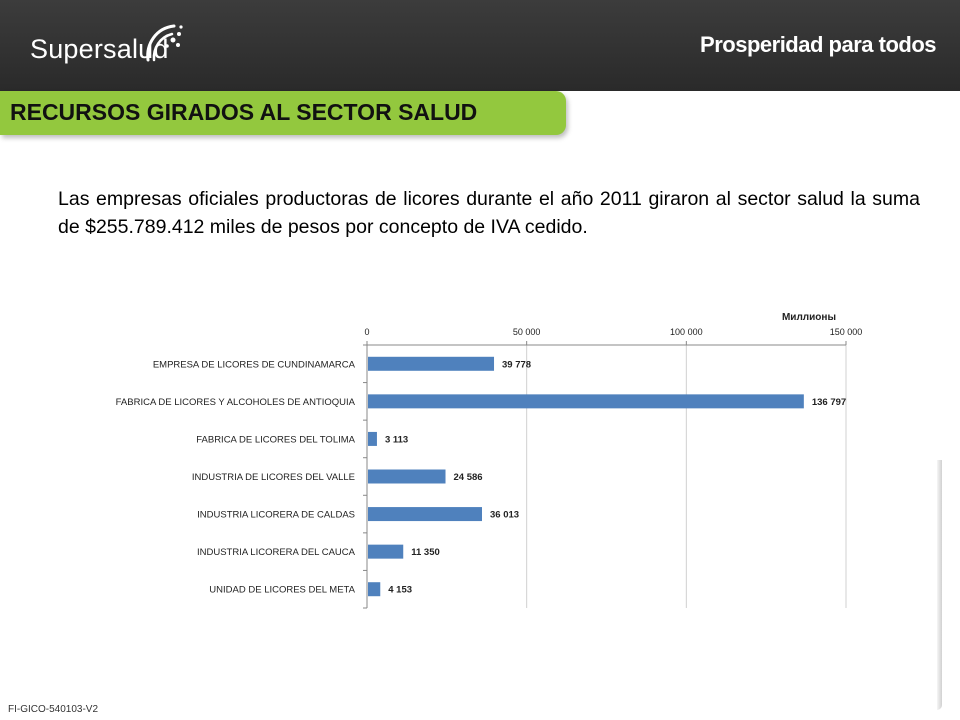 Image resolution: width=960 pixels, height=720 pixels. Describe the element at coordinates (425, 552) in the screenshot. I see `data-label: 11 350` at that location.